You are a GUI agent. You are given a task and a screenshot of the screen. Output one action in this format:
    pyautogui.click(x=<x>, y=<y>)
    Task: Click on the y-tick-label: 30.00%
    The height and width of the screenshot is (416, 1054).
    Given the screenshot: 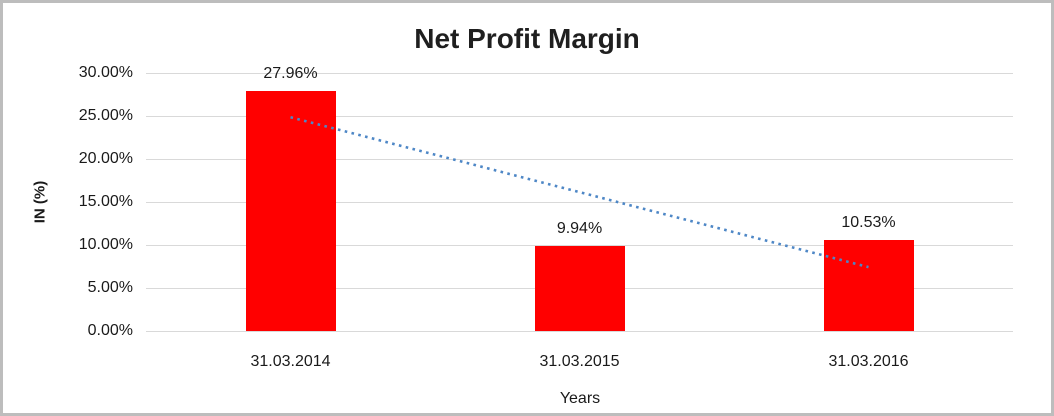 What is the action you would take?
    pyautogui.click(x=105, y=72)
    